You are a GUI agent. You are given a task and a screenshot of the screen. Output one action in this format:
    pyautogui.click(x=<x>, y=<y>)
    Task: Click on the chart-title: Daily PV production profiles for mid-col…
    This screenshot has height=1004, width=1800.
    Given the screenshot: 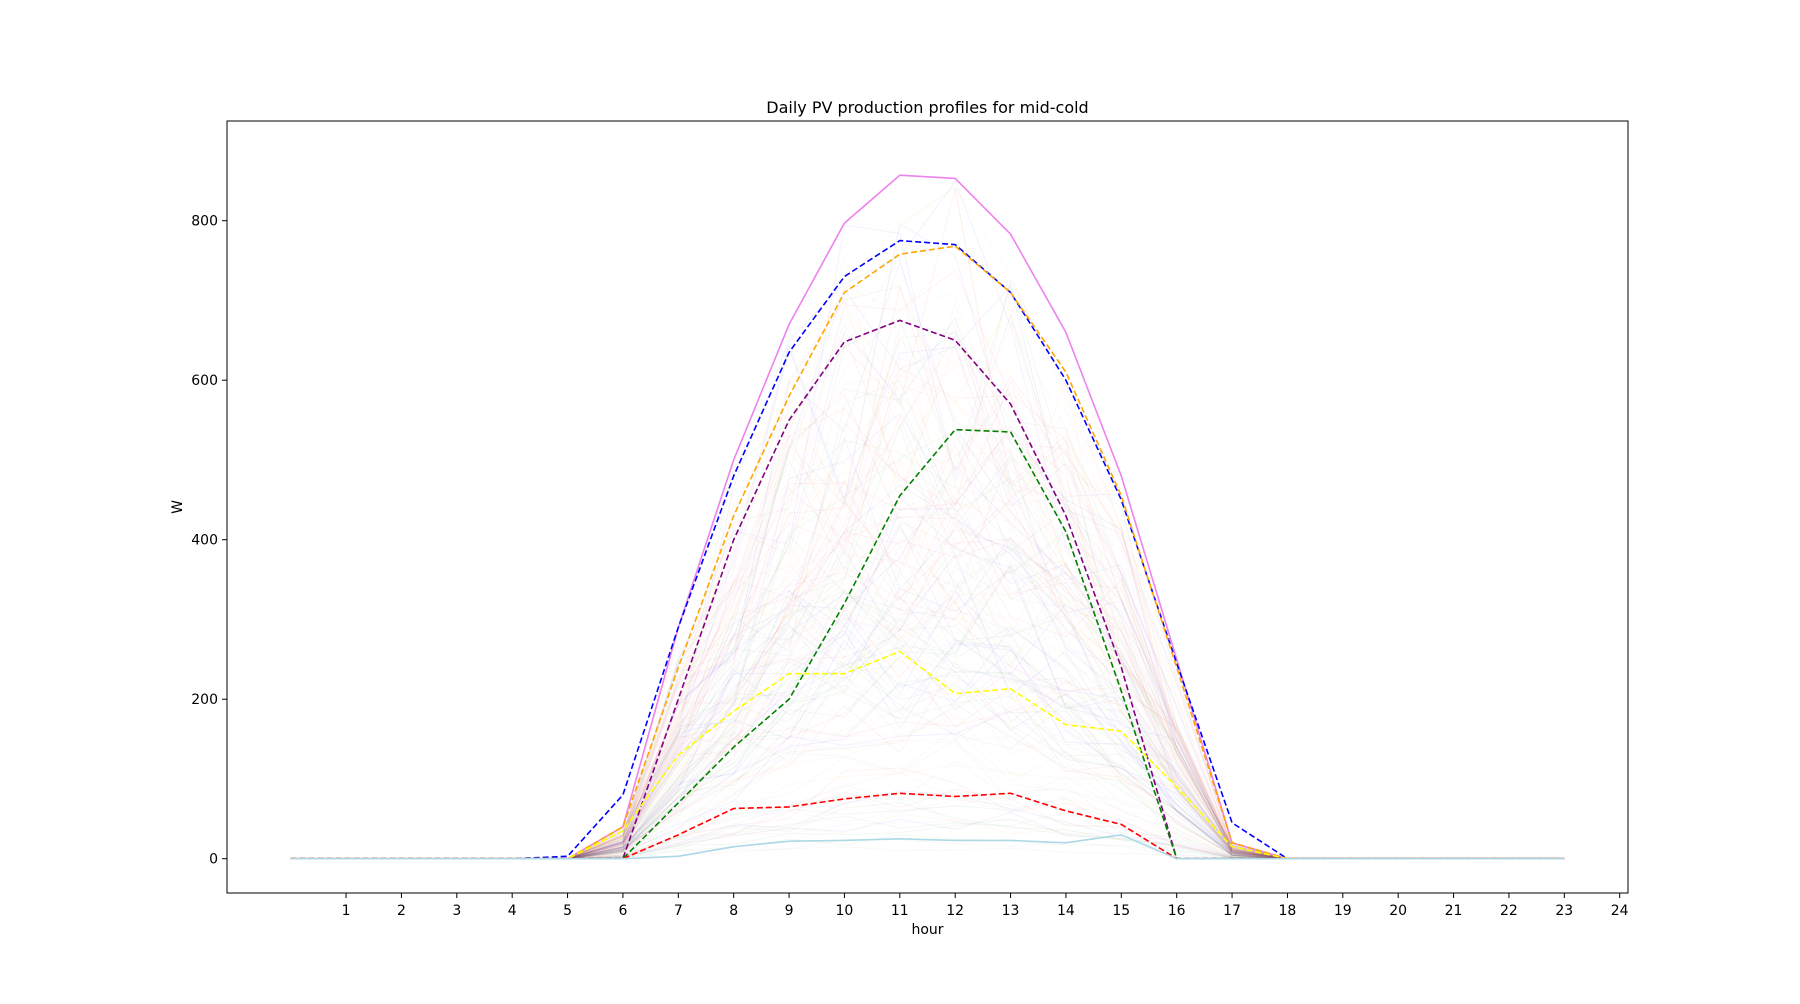 What is the action you would take?
    pyautogui.click(x=927, y=107)
    